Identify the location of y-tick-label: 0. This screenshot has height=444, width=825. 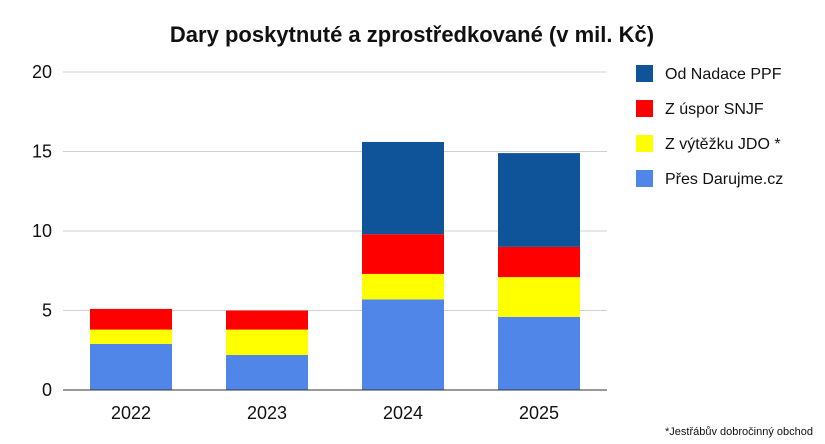
(47, 390).